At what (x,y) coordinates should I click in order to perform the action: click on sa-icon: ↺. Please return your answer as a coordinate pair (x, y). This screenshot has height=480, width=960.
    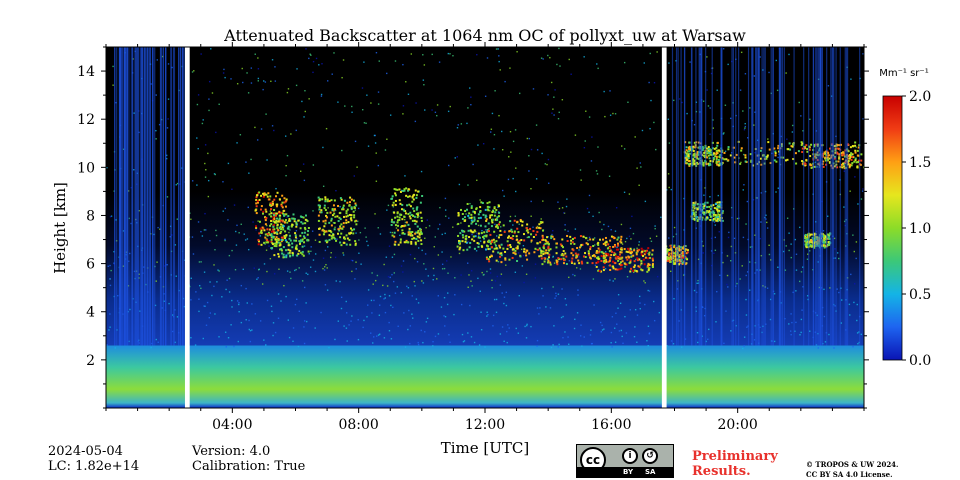
    Looking at the image, I should click on (650, 456).